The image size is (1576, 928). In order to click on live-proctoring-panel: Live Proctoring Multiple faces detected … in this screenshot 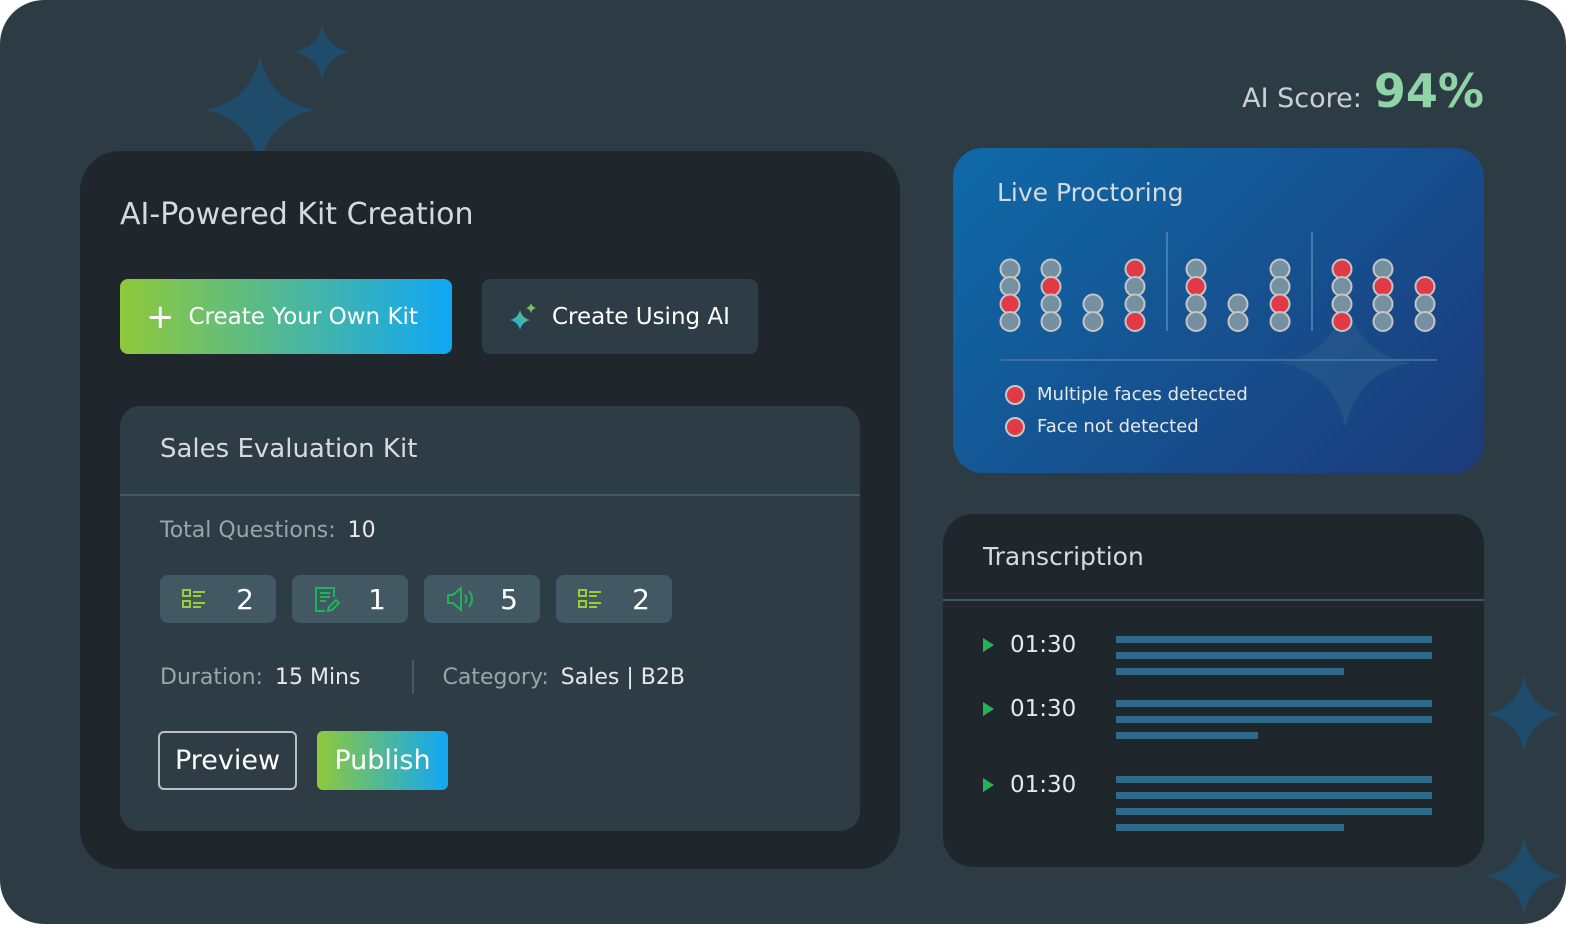, I will do `click(1218, 310)`.